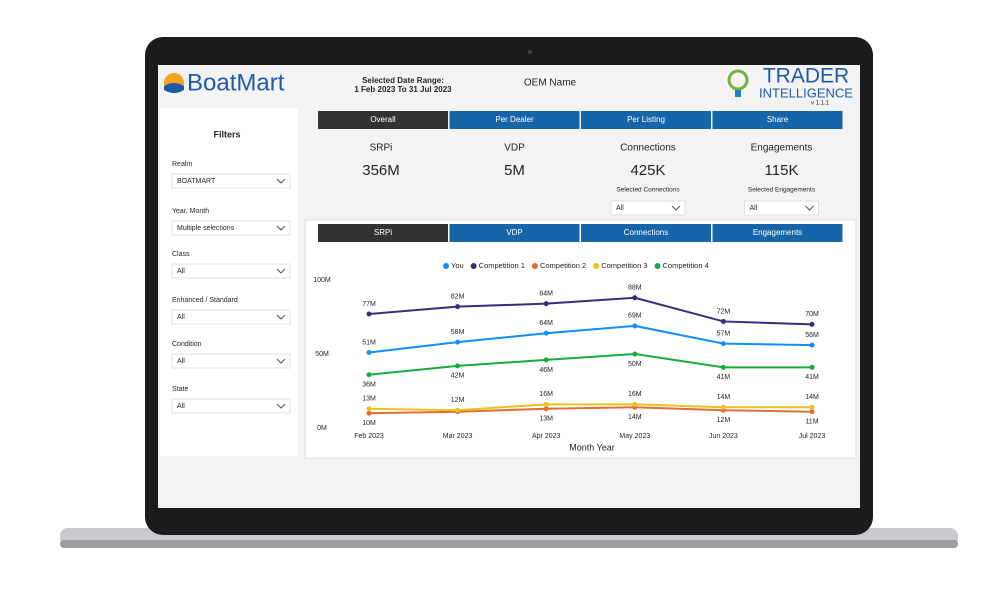 Image resolution: width=1000 pixels, height=593 pixels. What do you see at coordinates (657, 266) in the screenshot?
I see `legend-marker` at bounding box center [657, 266].